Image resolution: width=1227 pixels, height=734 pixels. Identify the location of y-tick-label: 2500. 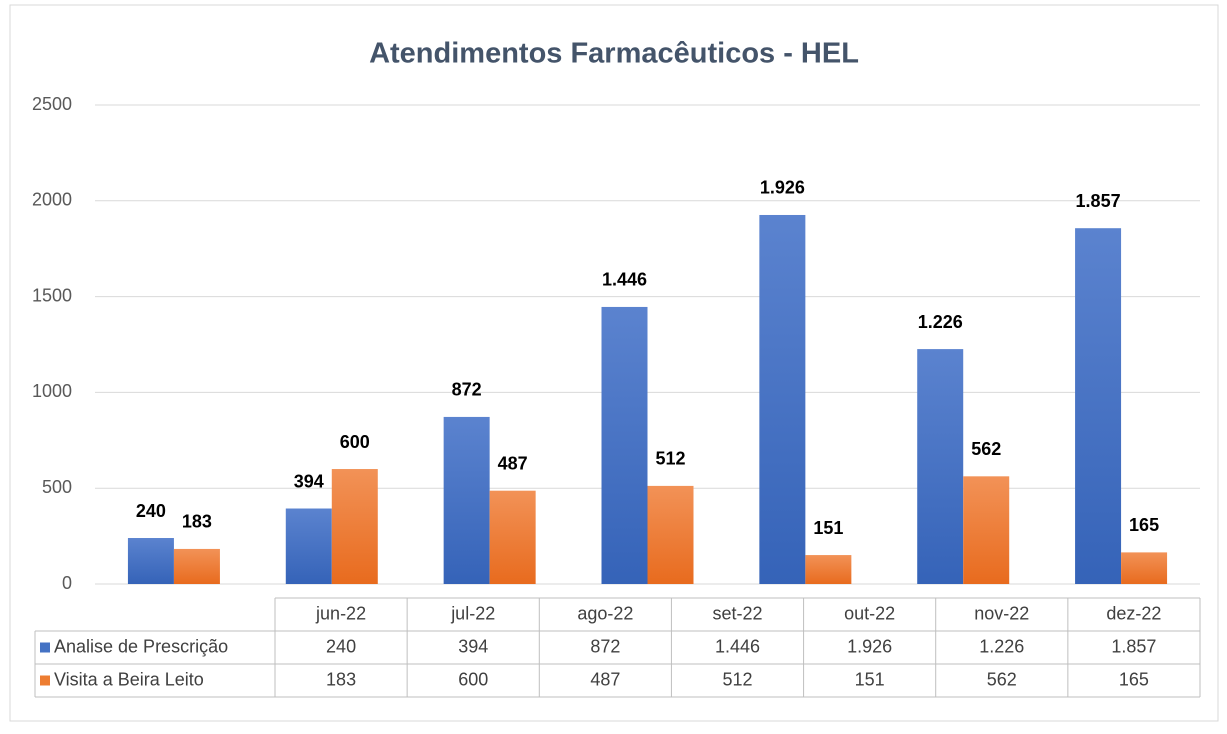
(52, 104).